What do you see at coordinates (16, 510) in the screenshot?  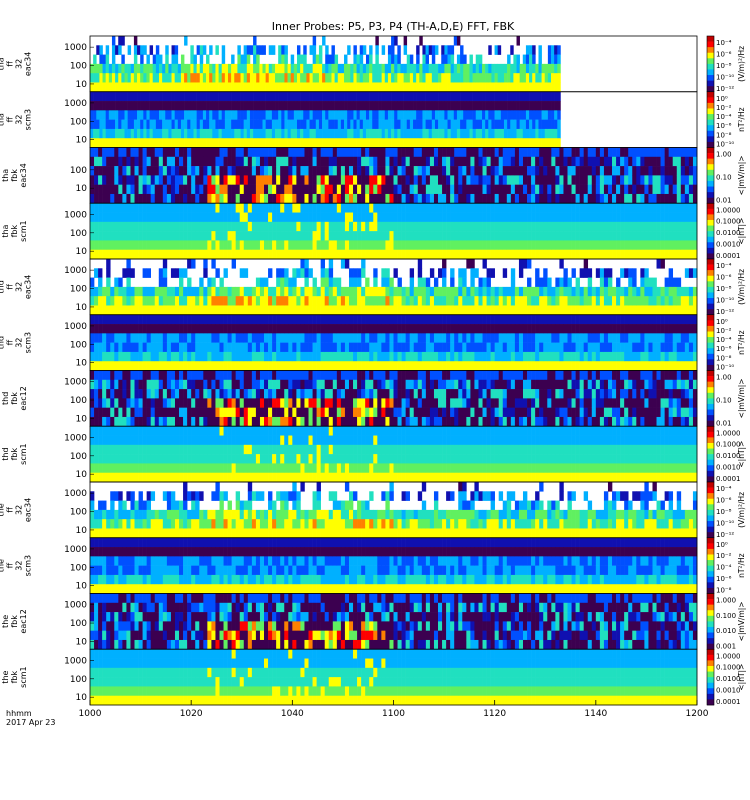 I see `panel-label: theff32eac34` at bounding box center [16, 510].